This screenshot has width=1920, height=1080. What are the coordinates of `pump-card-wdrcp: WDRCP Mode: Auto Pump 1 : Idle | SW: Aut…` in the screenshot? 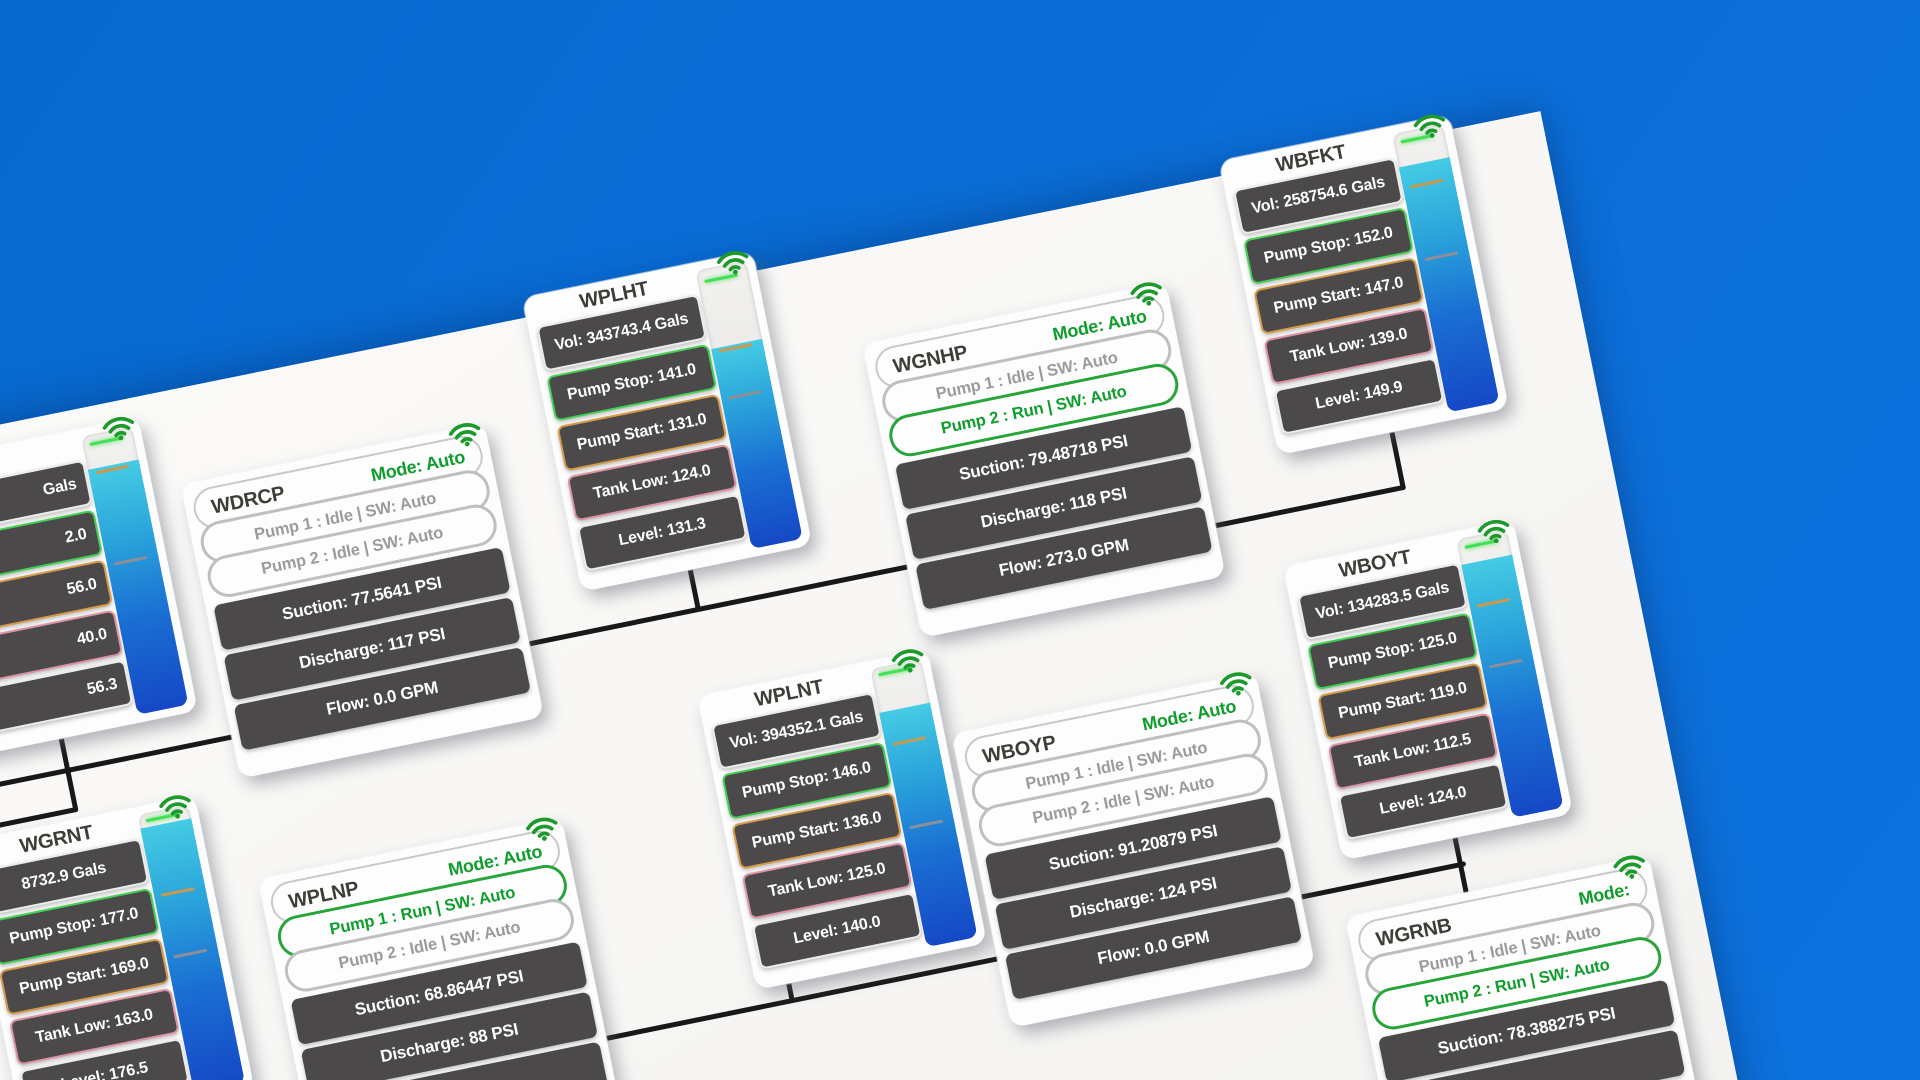 It's located at (362, 600).